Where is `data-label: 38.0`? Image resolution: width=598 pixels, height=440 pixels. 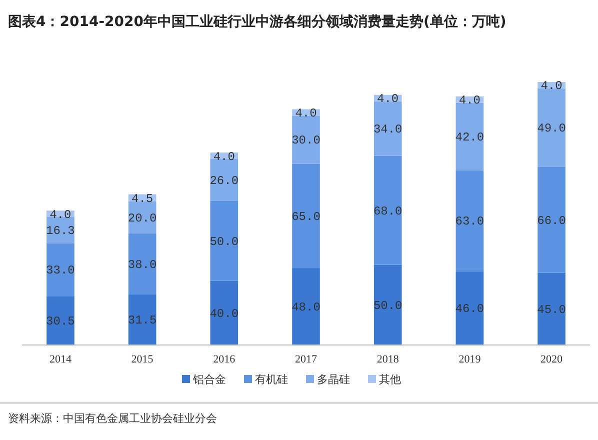
data-label: 38.0 is located at coordinates (142, 265).